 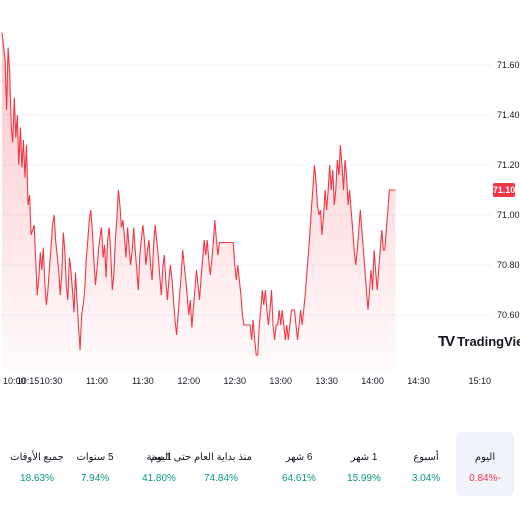 What do you see at coordinates (508, 265) in the screenshot?
I see `y-tick-label: 70.80` at bounding box center [508, 265].